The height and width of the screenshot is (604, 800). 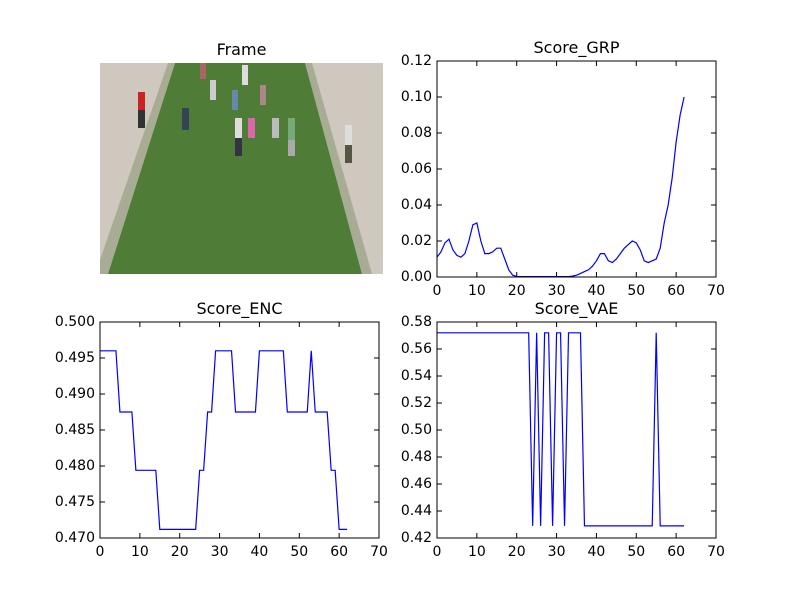 What do you see at coordinates (416, 322) in the screenshot?
I see `y-tick-label: 0.58` at bounding box center [416, 322].